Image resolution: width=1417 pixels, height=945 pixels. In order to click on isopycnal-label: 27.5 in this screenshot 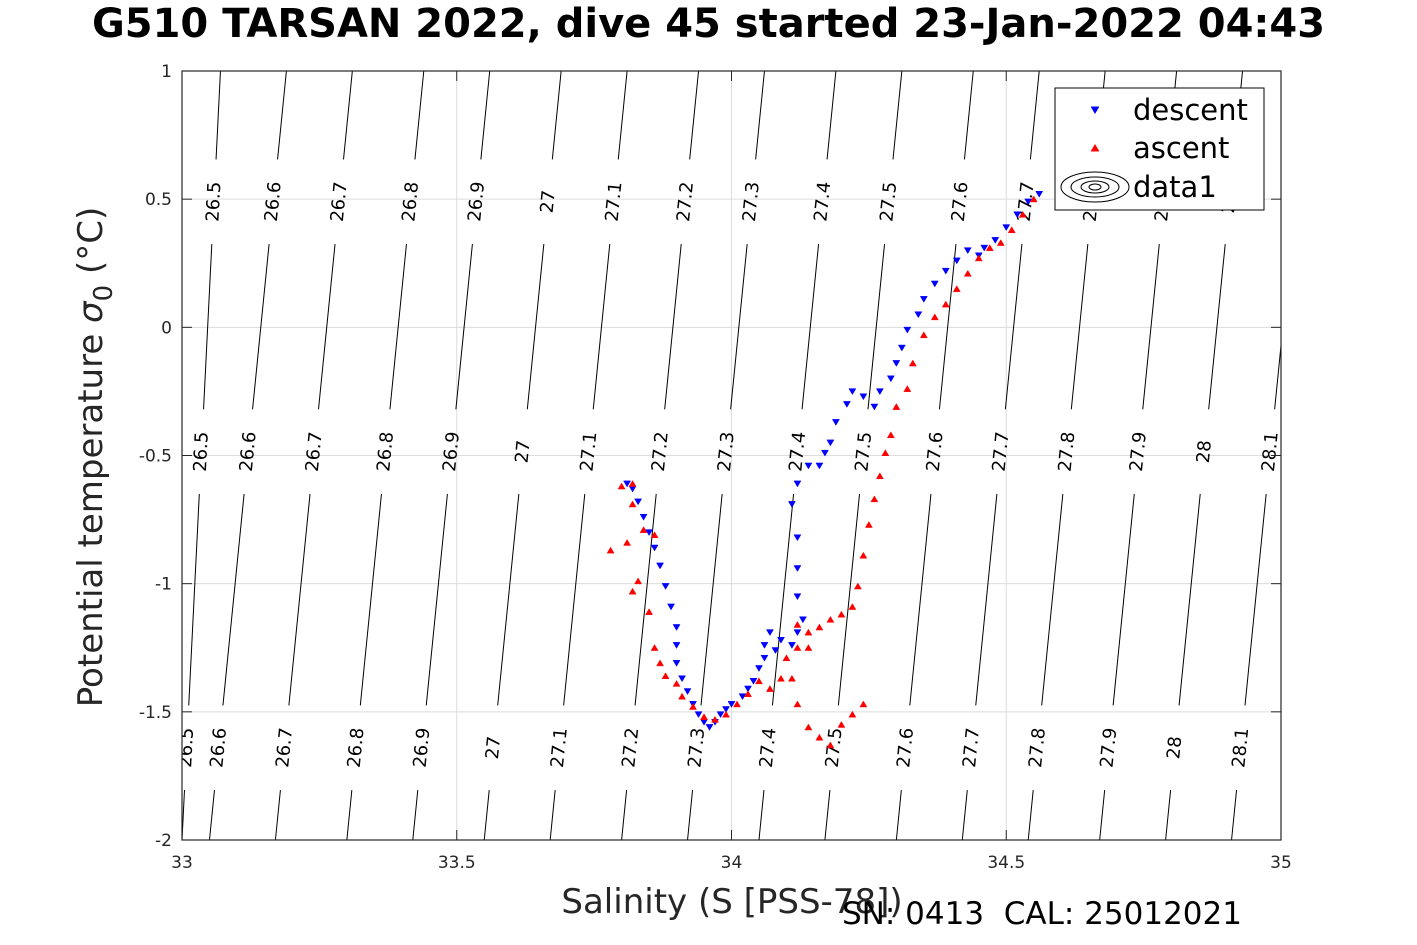, I will do `click(863, 452)`.